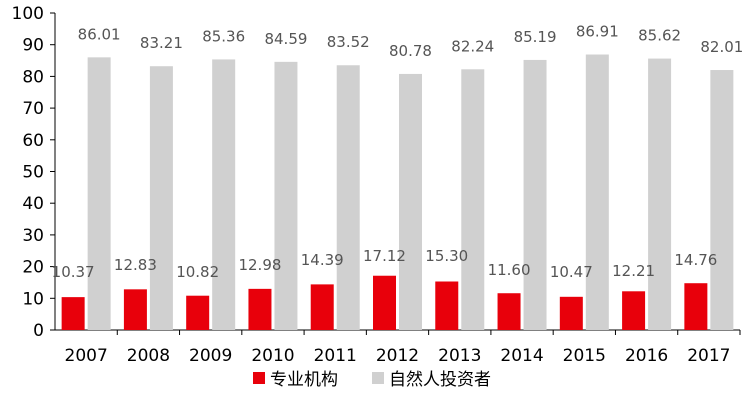  What do you see at coordinates (33, 46) in the screenshot?
I see `y-tick-label: 90` at bounding box center [33, 46].